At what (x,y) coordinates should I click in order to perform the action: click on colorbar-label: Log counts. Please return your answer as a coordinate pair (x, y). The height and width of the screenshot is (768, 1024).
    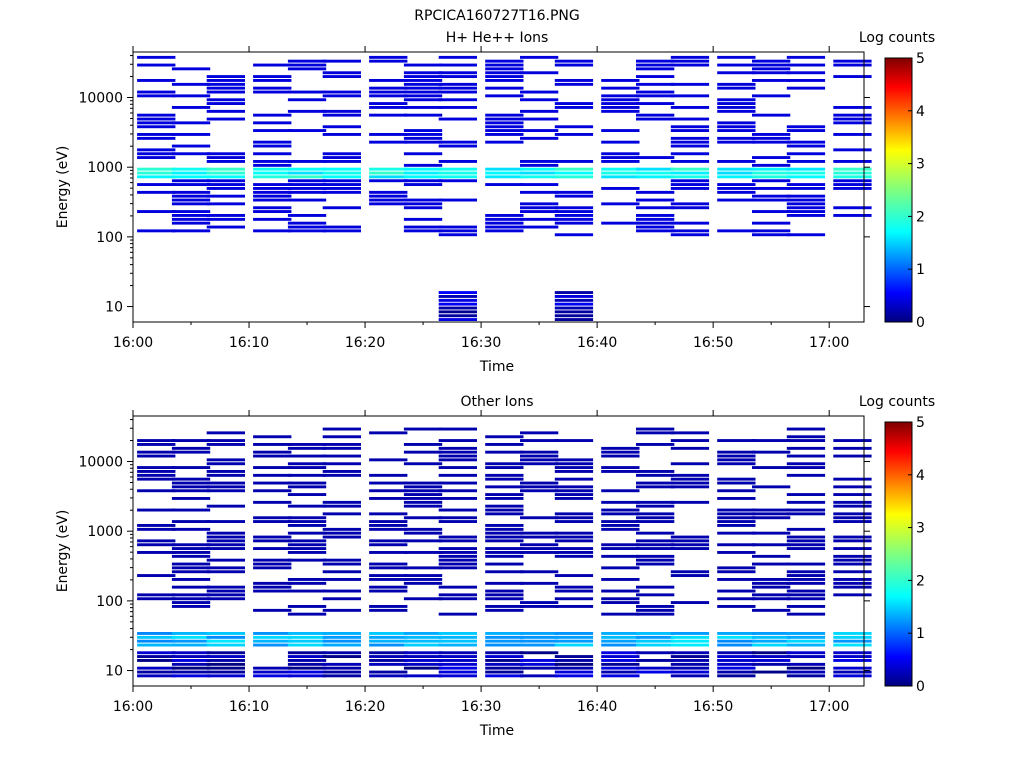
    Looking at the image, I should click on (897, 402).